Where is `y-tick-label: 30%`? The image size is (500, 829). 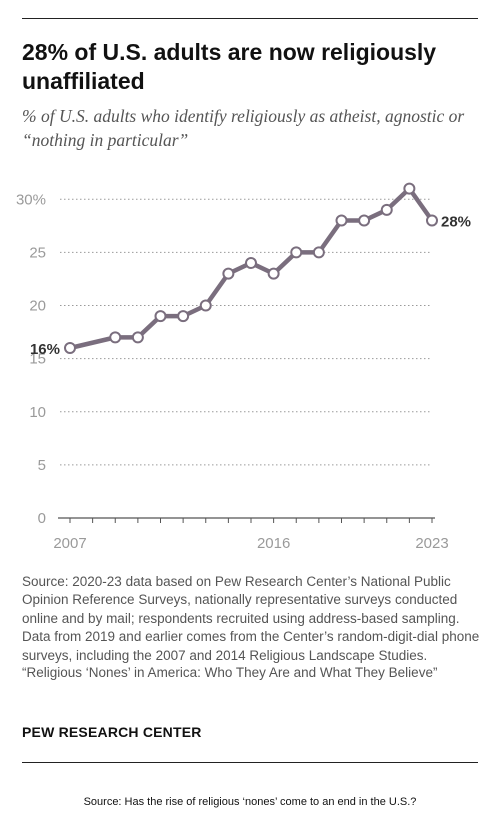 y-tick-label: 30% is located at coordinates (31, 199).